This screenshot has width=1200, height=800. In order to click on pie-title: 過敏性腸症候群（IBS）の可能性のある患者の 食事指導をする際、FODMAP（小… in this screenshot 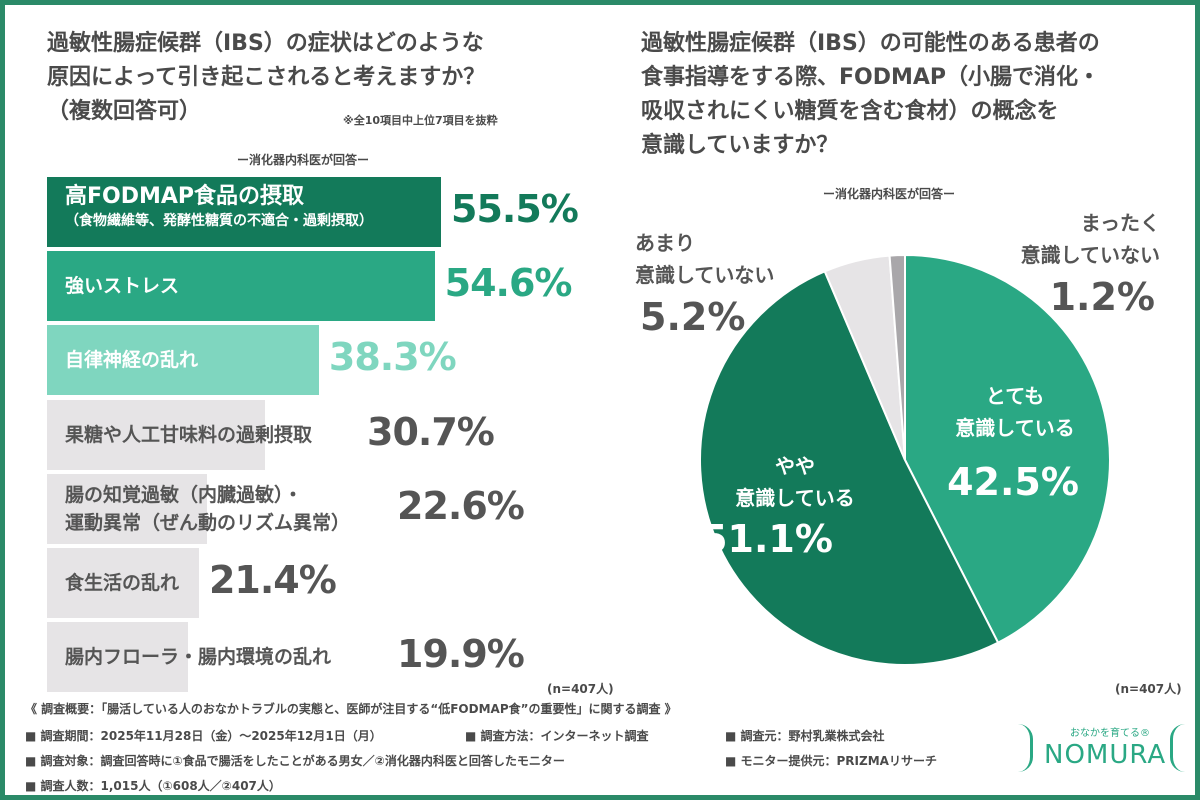, I will do `click(871, 94)`.